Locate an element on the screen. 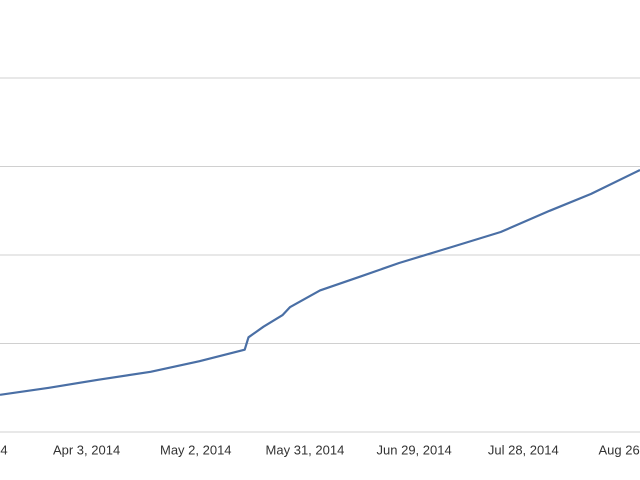 Image resolution: width=640 pixels, height=480 pixels. x-tick-label: May 31, 2014 is located at coordinates (305, 449).